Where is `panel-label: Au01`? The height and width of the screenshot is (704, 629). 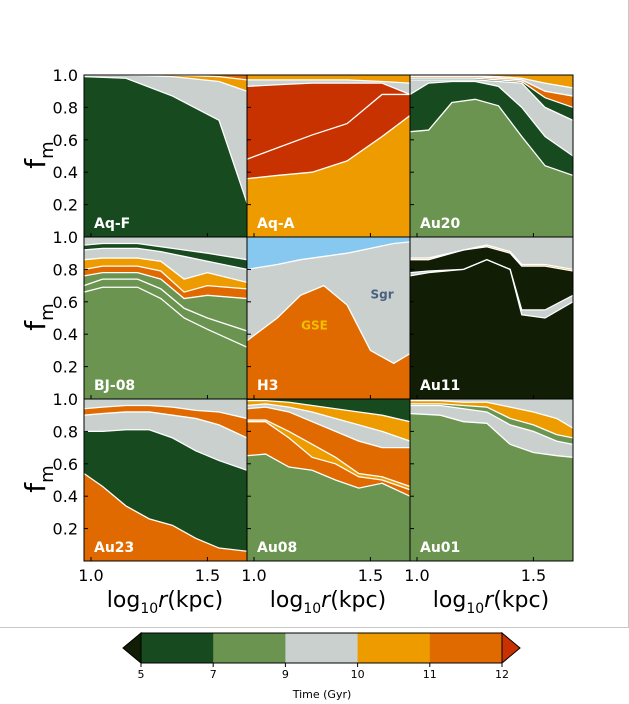 panel-label: Au01 is located at coordinates (440, 548).